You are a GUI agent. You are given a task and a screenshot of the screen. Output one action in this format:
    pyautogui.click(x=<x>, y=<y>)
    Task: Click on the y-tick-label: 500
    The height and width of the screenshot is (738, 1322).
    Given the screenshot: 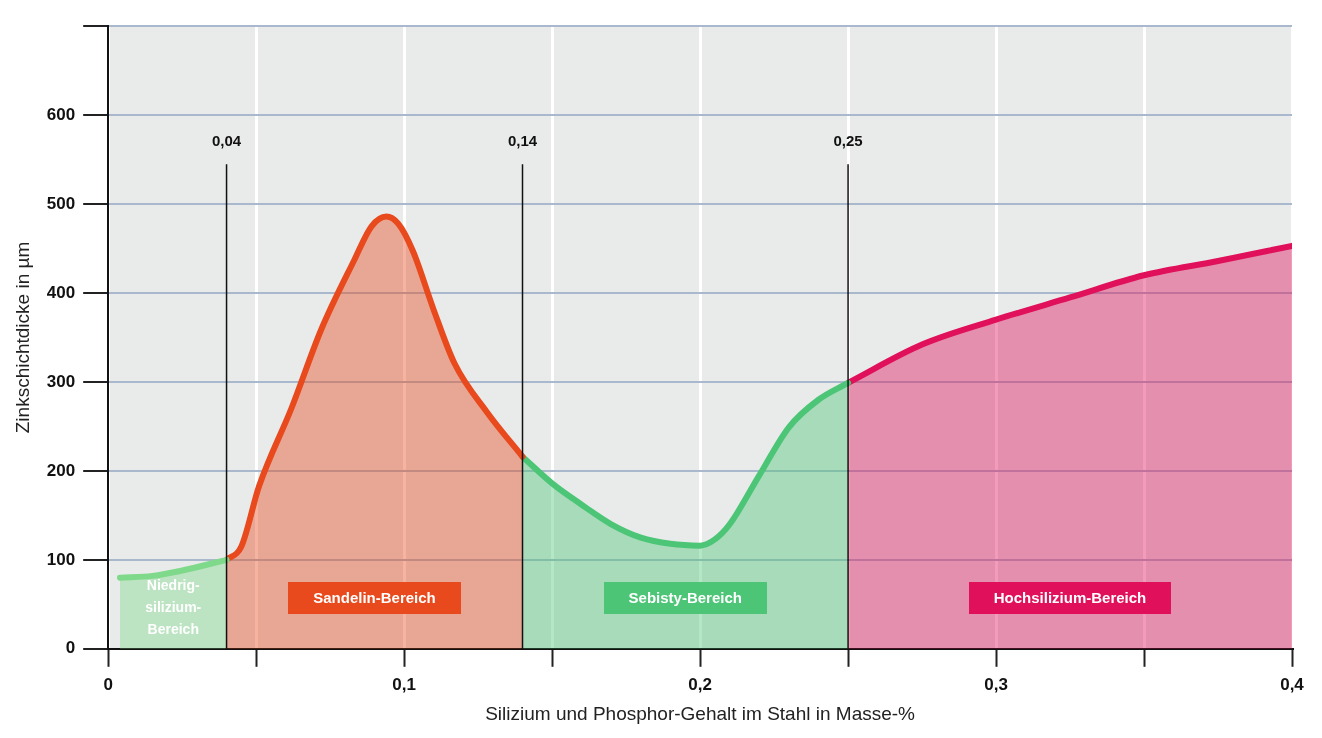 What is the action you would take?
    pyautogui.click(x=61, y=203)
    